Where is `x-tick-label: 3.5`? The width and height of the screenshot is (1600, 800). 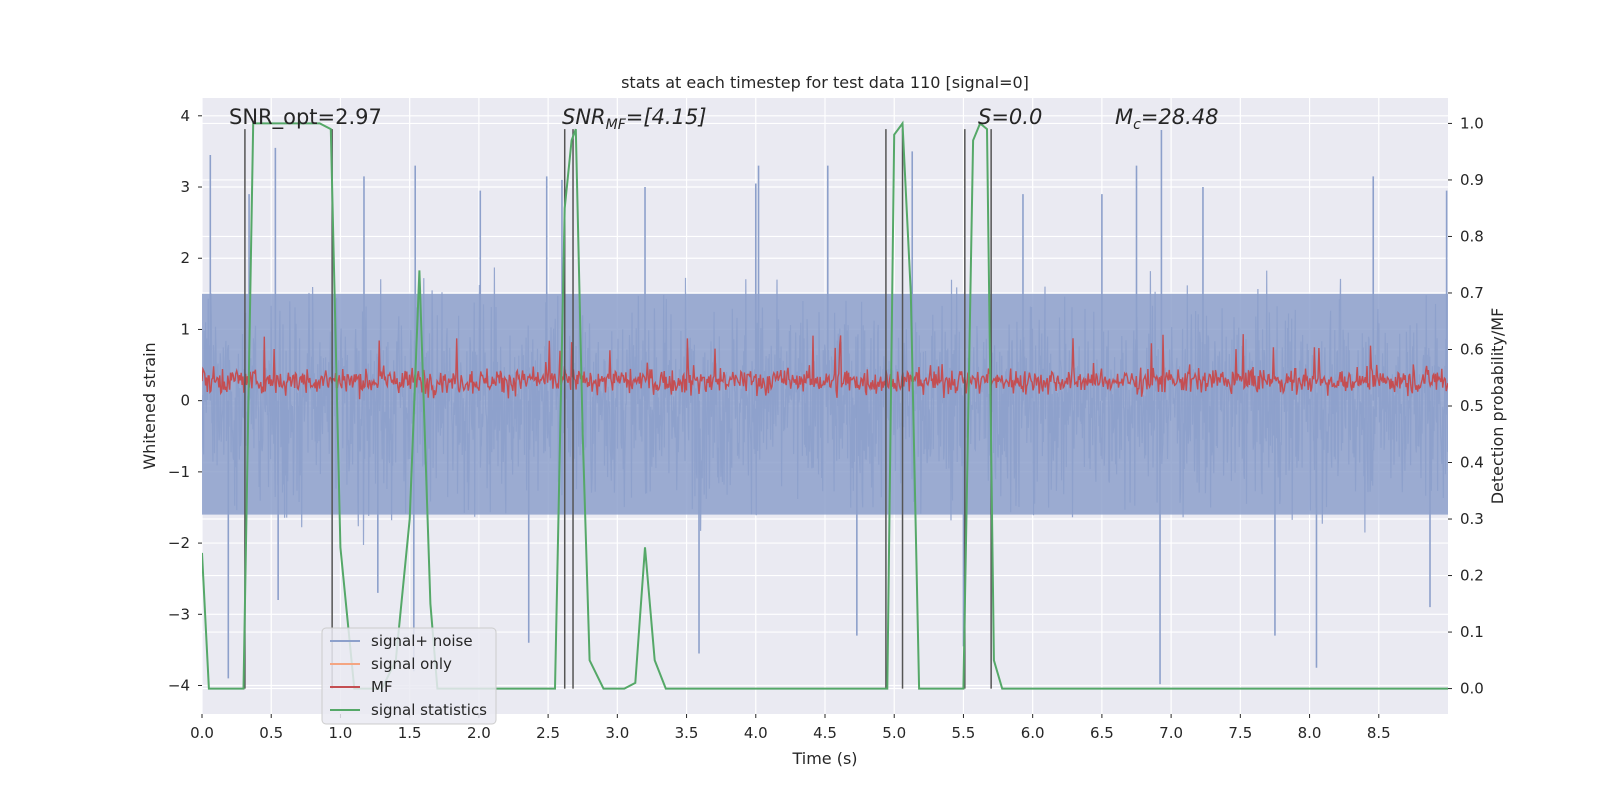
x-tick-label: 3.5 is located at coordinates (687, 733).